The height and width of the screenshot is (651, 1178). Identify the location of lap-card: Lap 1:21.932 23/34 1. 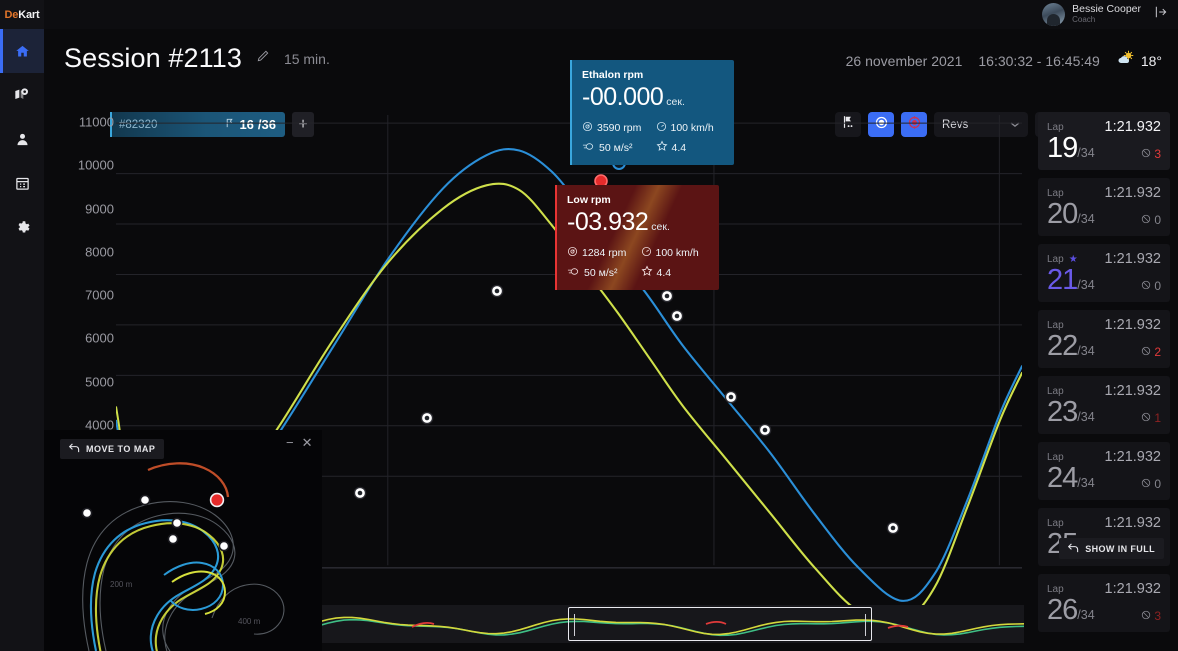
(1104, 405).